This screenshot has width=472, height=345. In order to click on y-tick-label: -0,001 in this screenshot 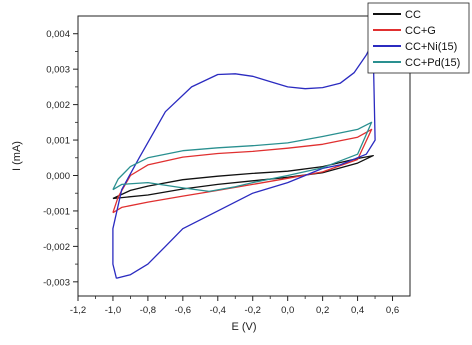, I will do `click(56, 211)`.